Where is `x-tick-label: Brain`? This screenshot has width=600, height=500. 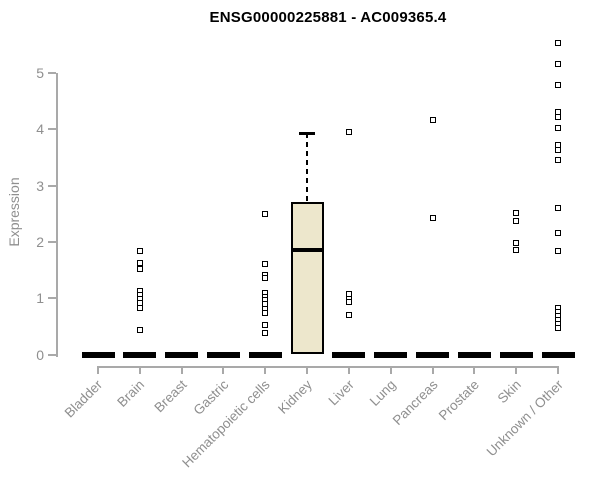
x-tick-label: Brain is located at coordinates (131, 393).